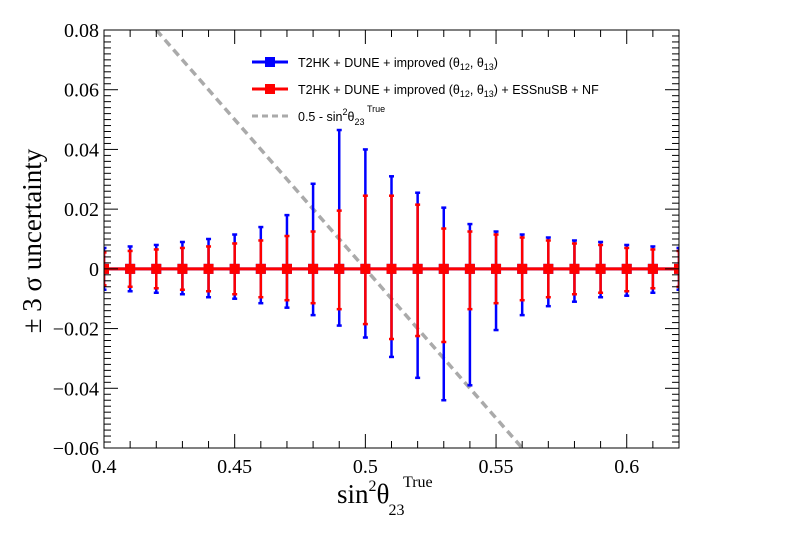 The width and height of the screenshot is (797, 544). Describe the element at coordinates (477, 63) in the screenshot. I see `legend-1-mid: , θ` at that location.